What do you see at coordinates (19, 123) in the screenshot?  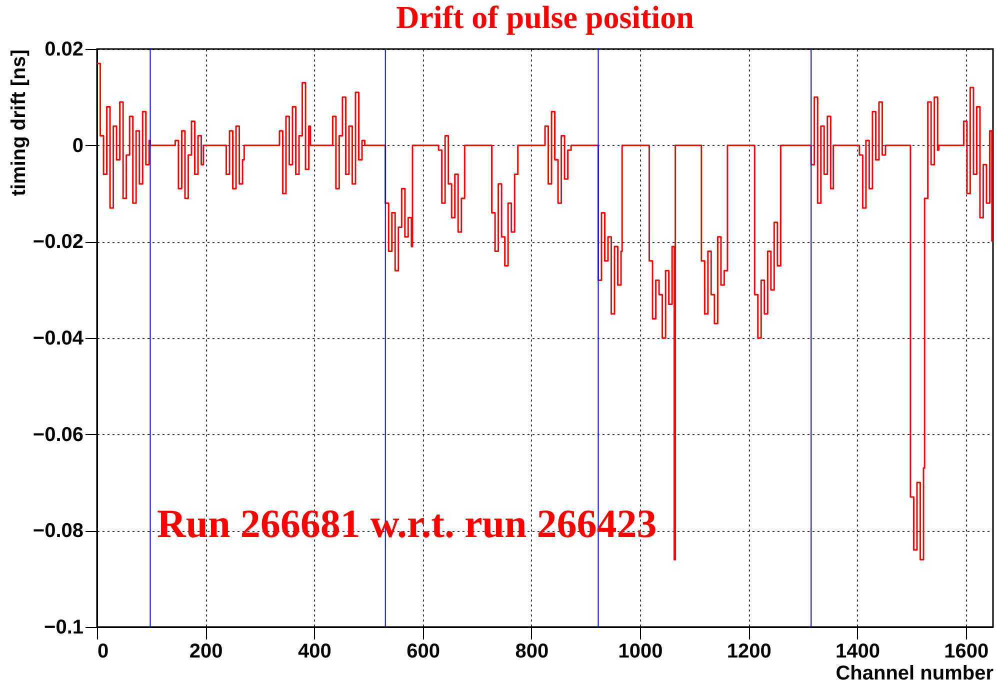 I see `y-axis-title: timing drift [ns]` at bounding box center [19, 123].